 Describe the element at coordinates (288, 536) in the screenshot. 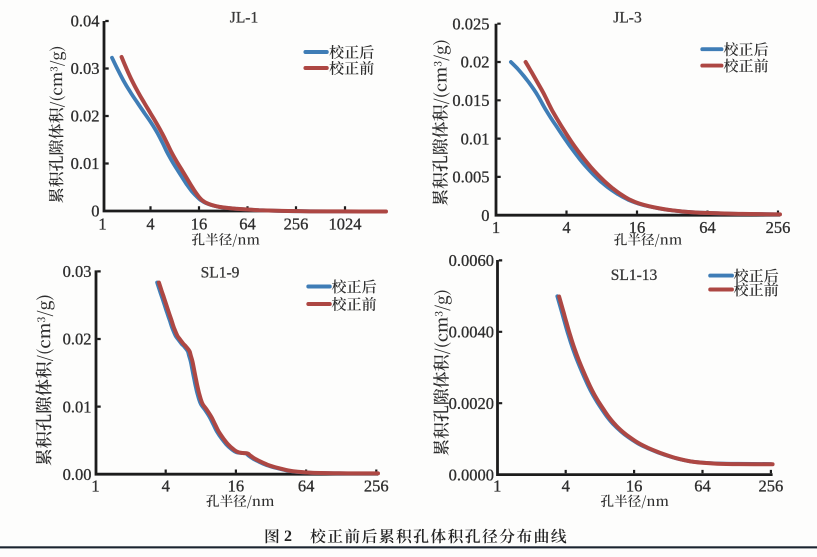

I see `svg-text: 2` at that location.